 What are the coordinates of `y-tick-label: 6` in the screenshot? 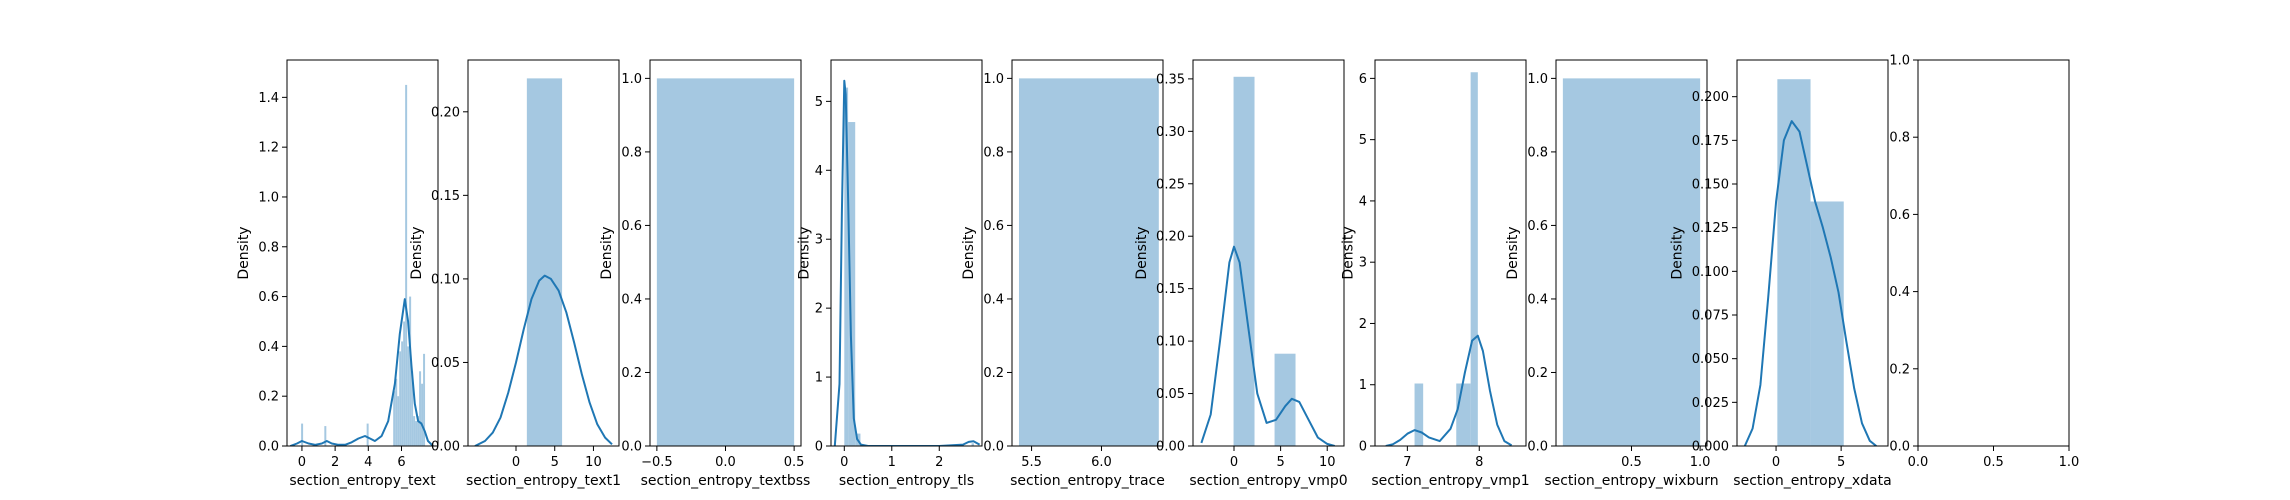 It's located at (1363, 79).